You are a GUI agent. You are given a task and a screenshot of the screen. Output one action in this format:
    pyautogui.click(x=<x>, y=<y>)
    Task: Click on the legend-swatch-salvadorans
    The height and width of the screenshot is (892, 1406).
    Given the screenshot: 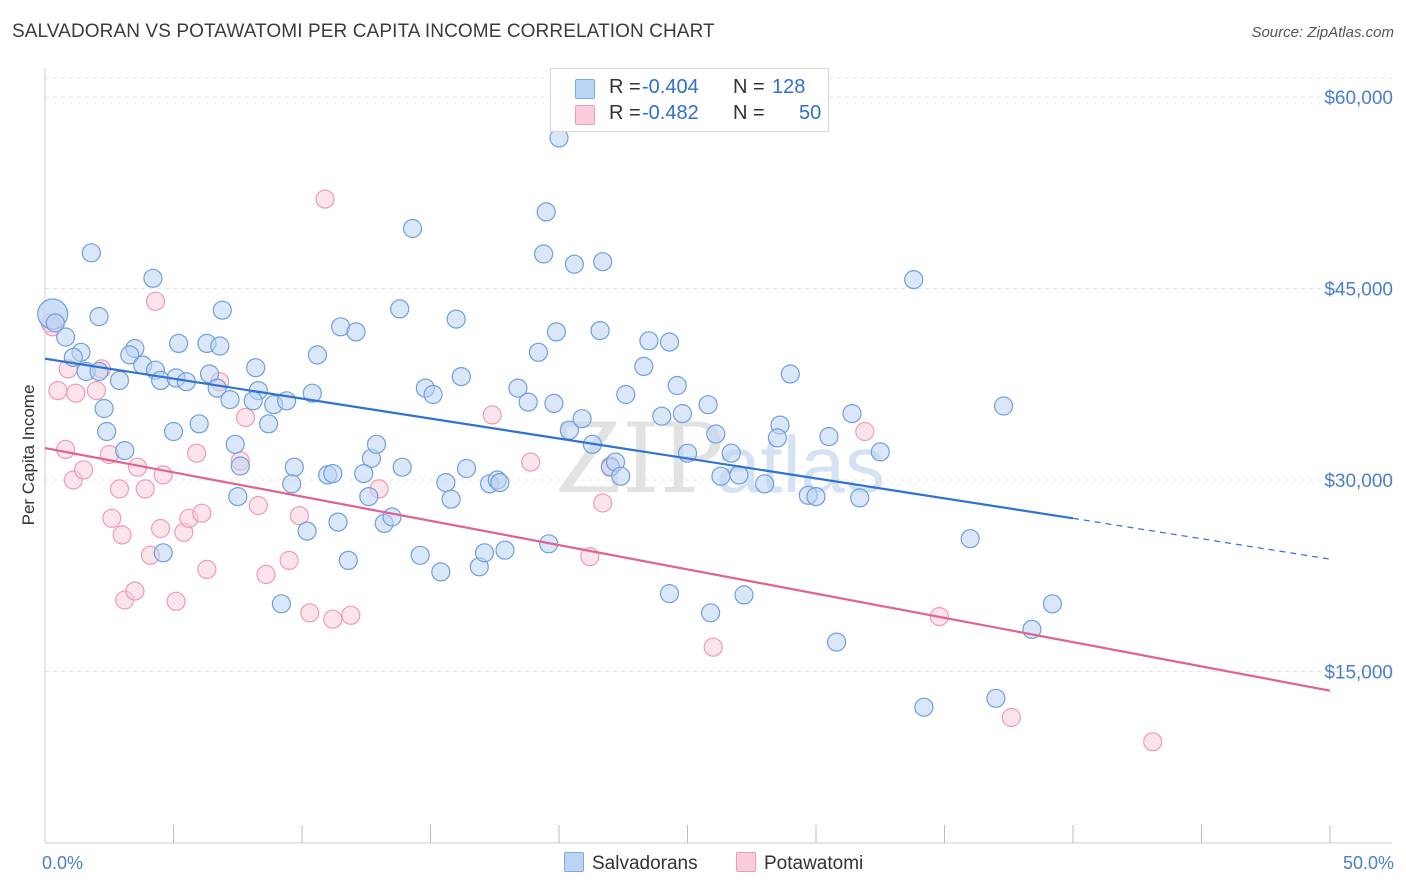 What is the action you would take?
    pyautogui.click(x=585, y=89)
    